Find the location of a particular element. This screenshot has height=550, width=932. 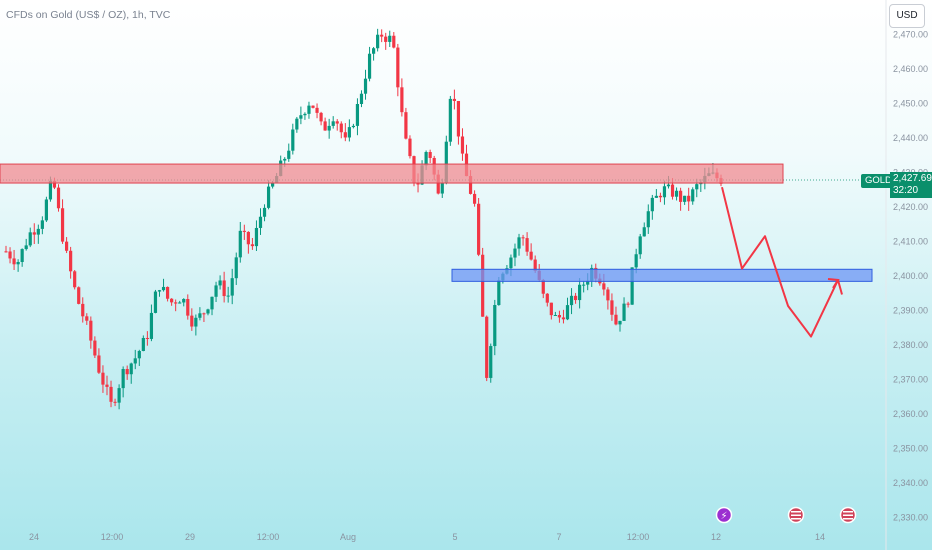

projection-path is located at coordinates (782, 262).